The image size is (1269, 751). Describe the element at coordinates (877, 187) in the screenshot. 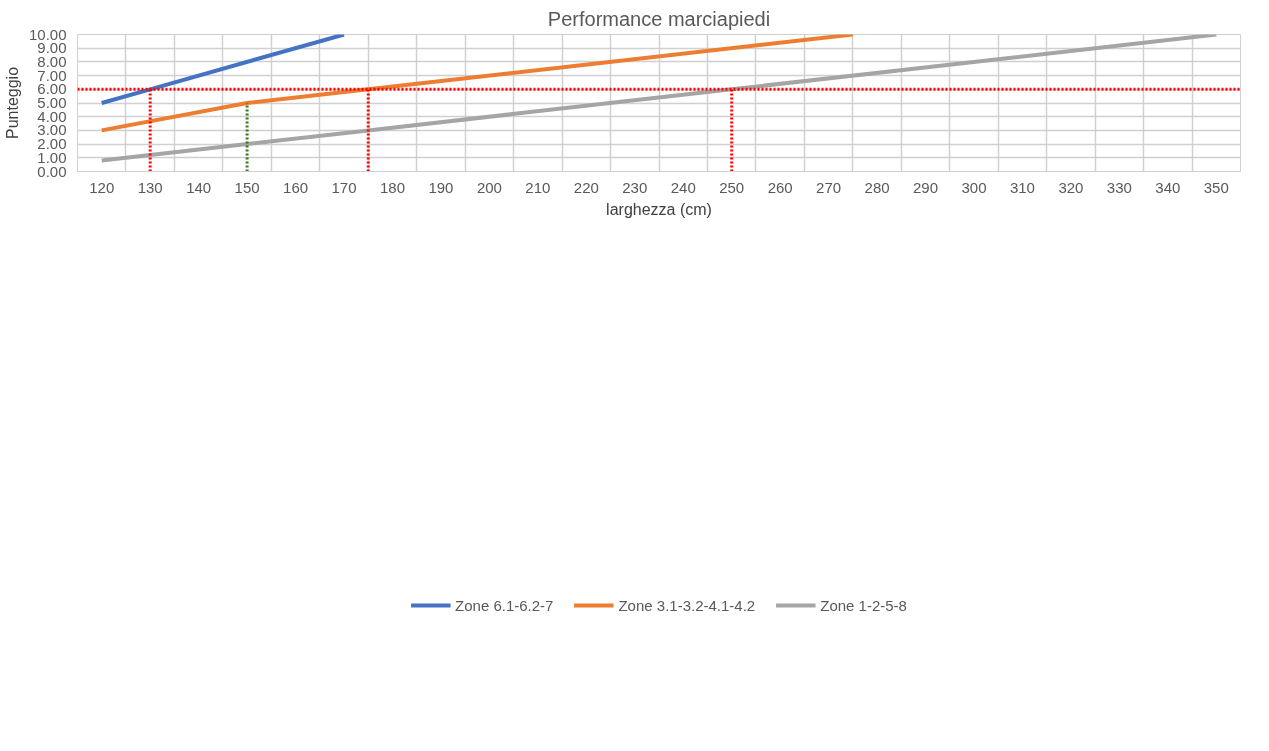

I see `x-tick-label: 280` at that location.